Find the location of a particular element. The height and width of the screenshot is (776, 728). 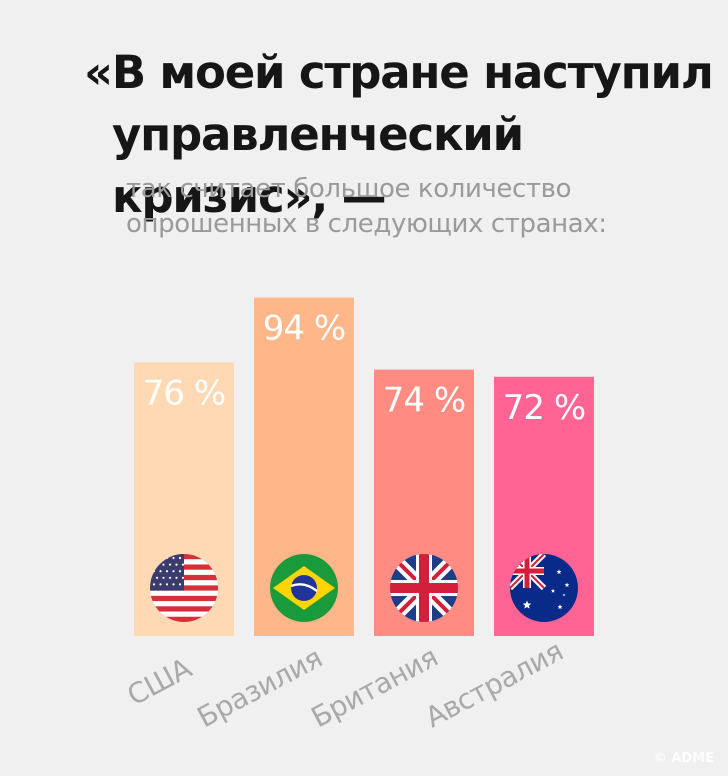

adme-watermark: © ADME is located at coordinates (683, 758).